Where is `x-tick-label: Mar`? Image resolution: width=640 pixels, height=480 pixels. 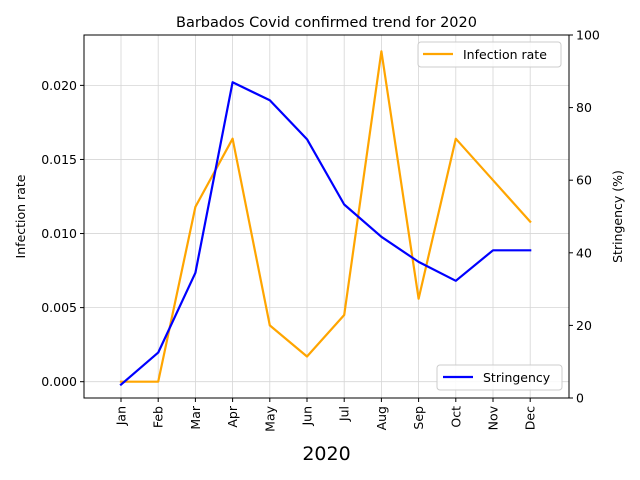 x-tick-label: Mar is located at coordinates (195, 417).